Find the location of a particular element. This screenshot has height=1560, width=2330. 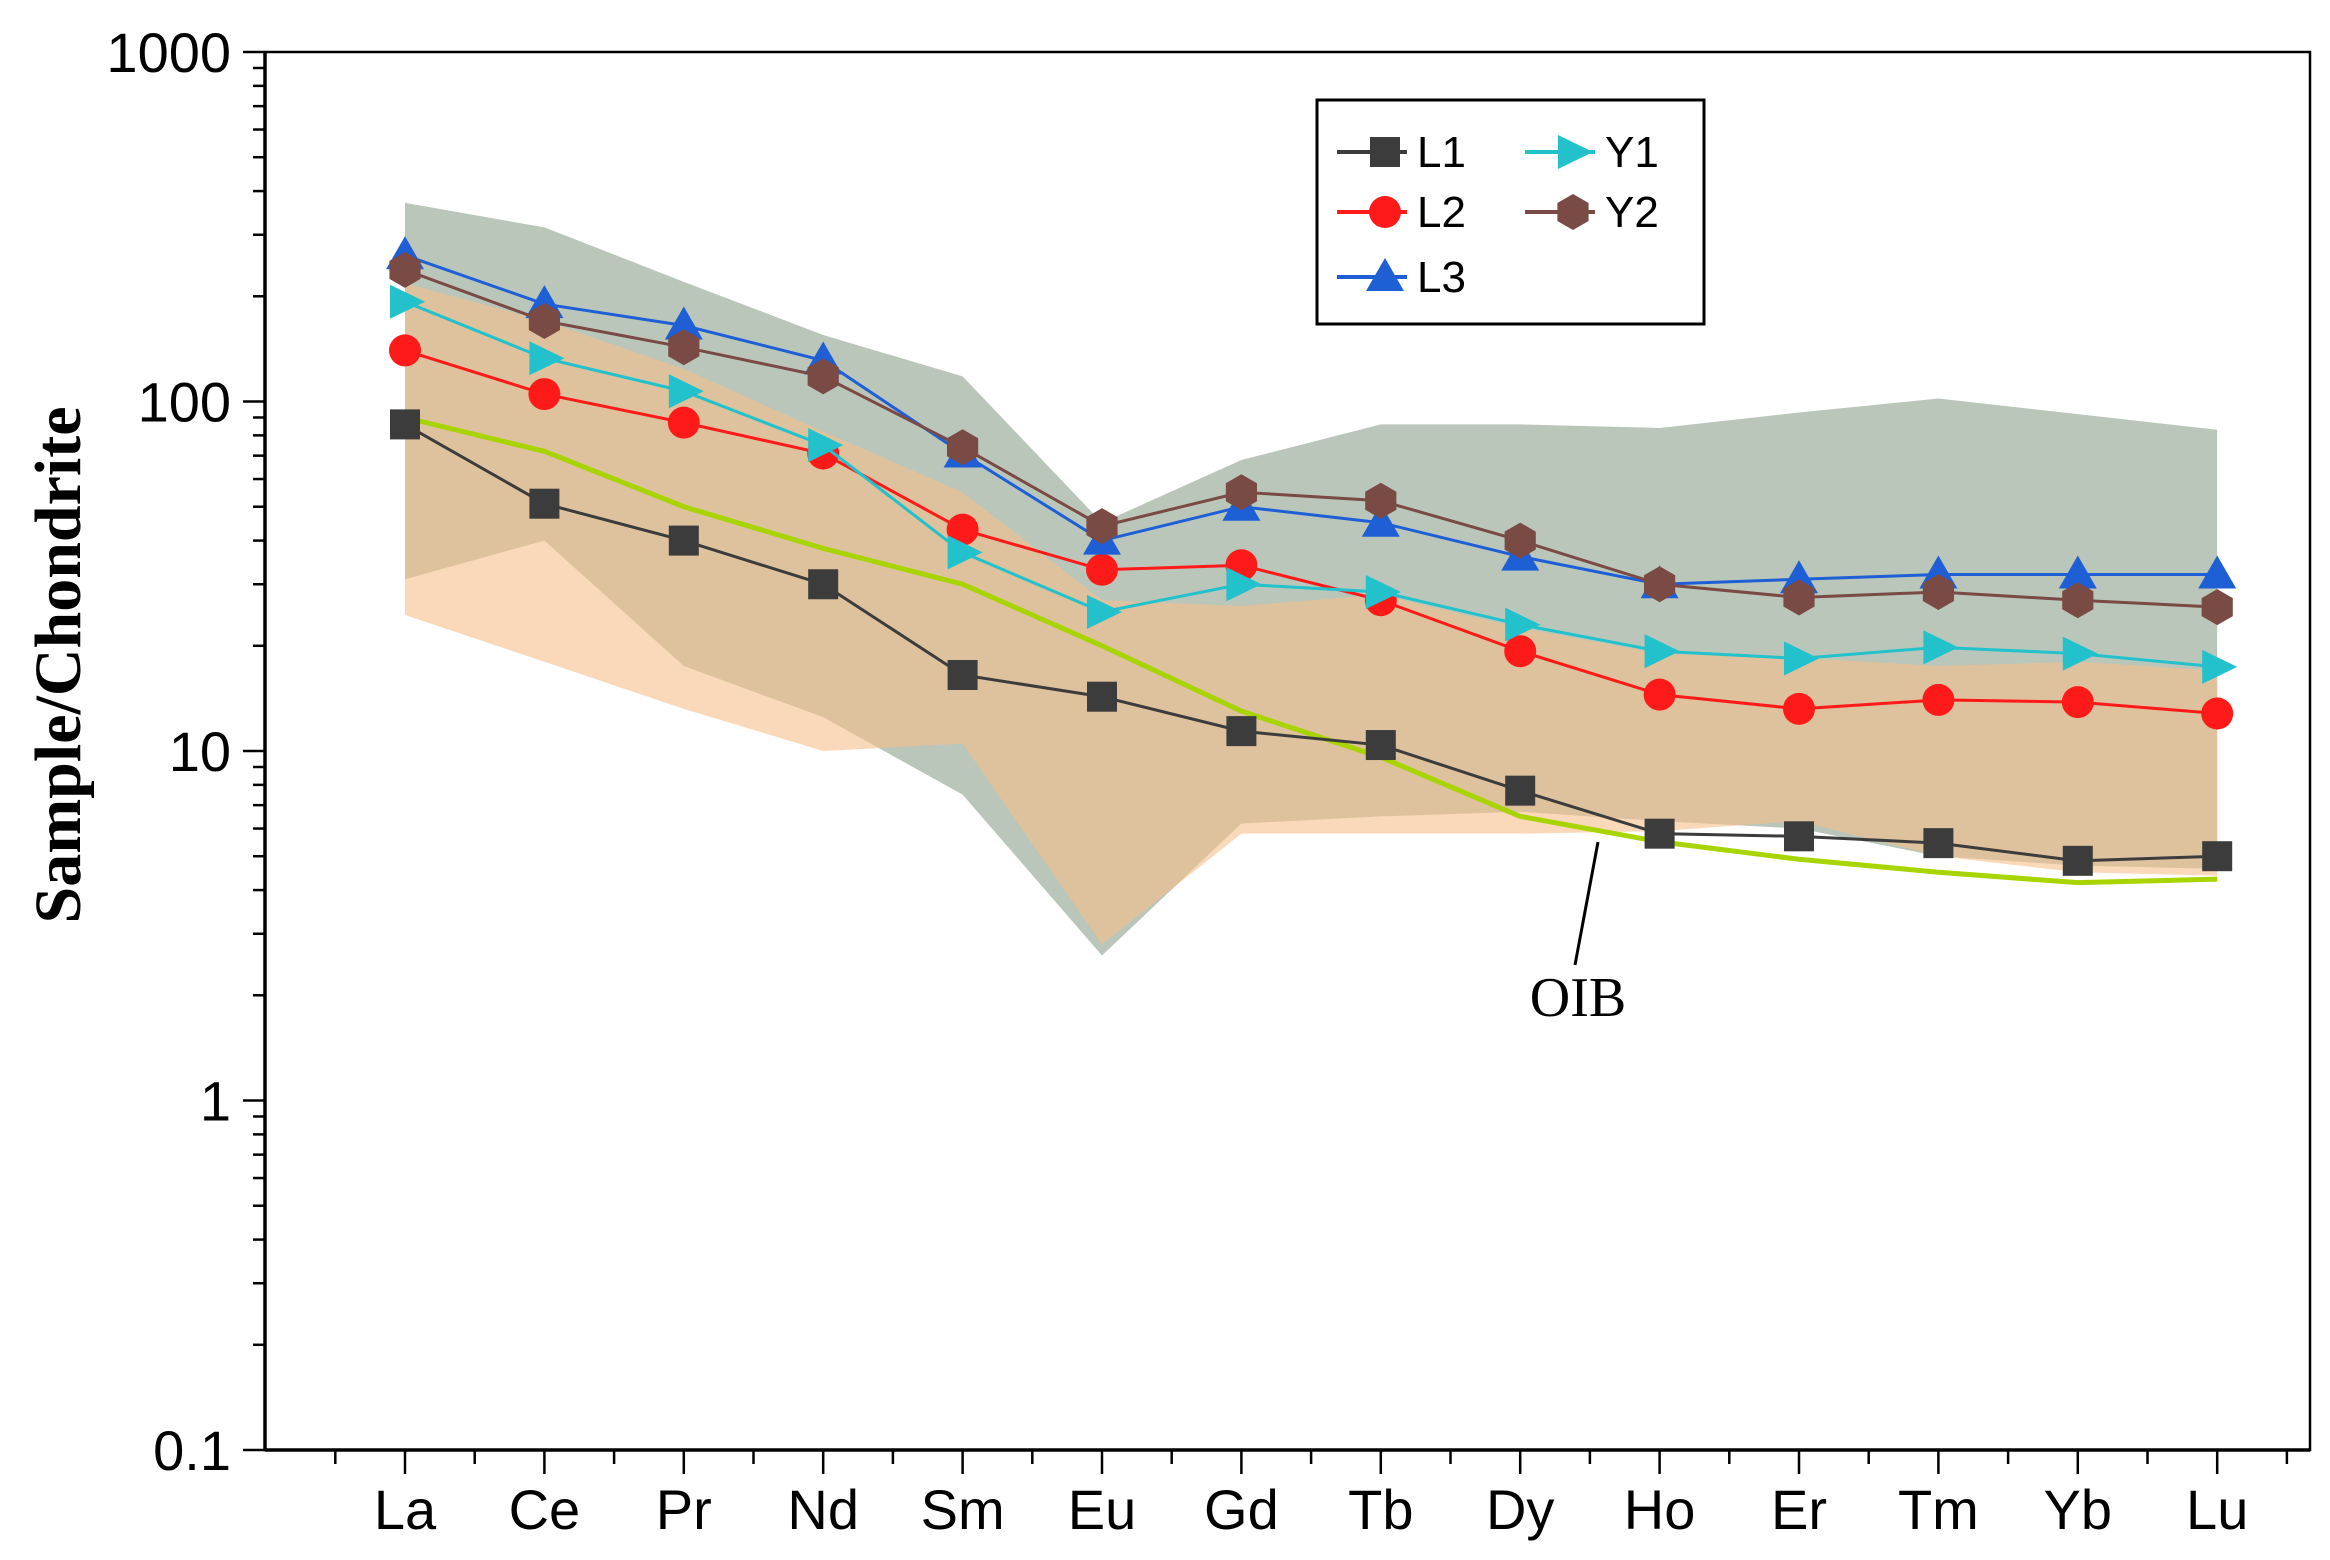

point-L1-Er is located at coordinates (1799, 836).